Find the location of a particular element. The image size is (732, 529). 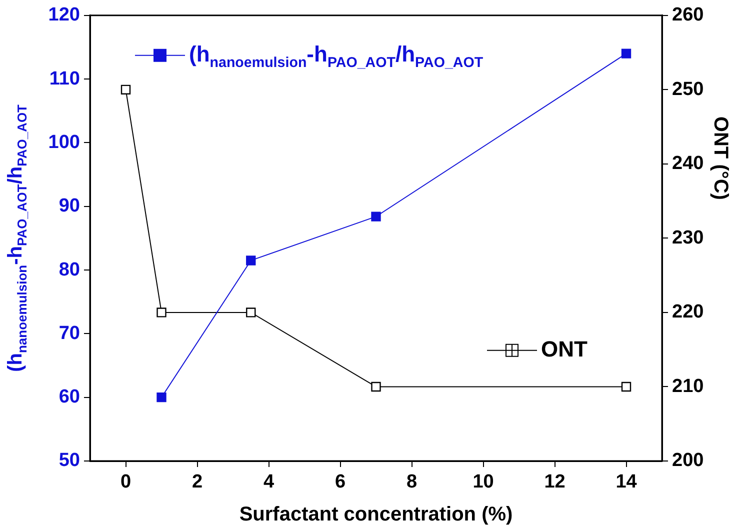

x-axis-title: Surfactant concentration (%) is located at coordinates (376, 515).